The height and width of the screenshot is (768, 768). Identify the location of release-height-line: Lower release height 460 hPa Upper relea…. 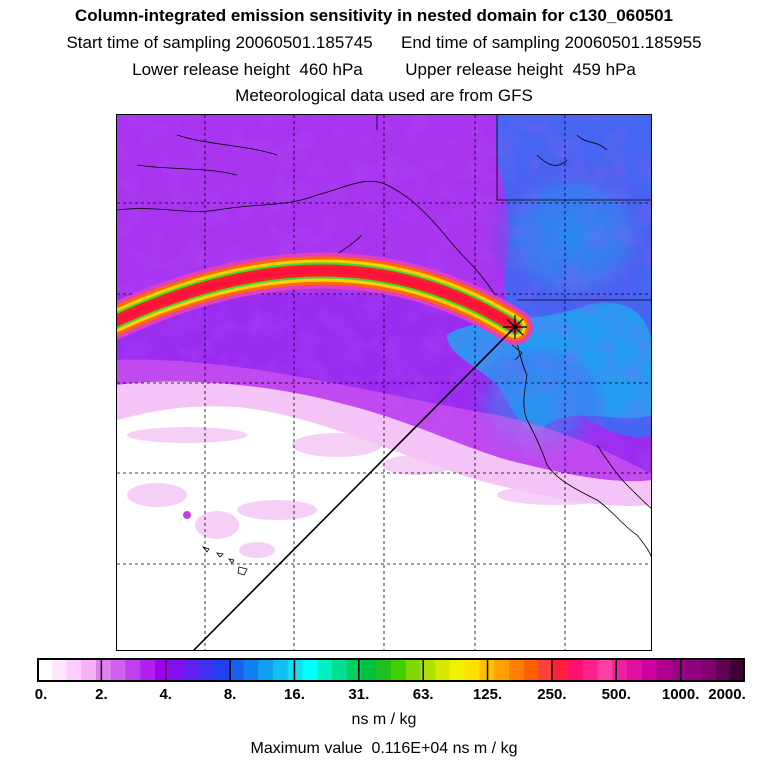
(384, 69).